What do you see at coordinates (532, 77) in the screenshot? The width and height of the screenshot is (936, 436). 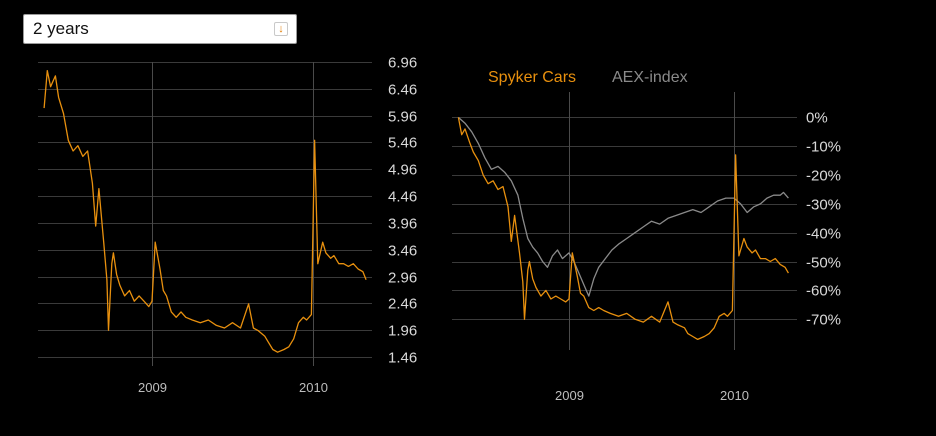 I see `legend-entry: Spyker Cars` at bounding box center [532, 77].